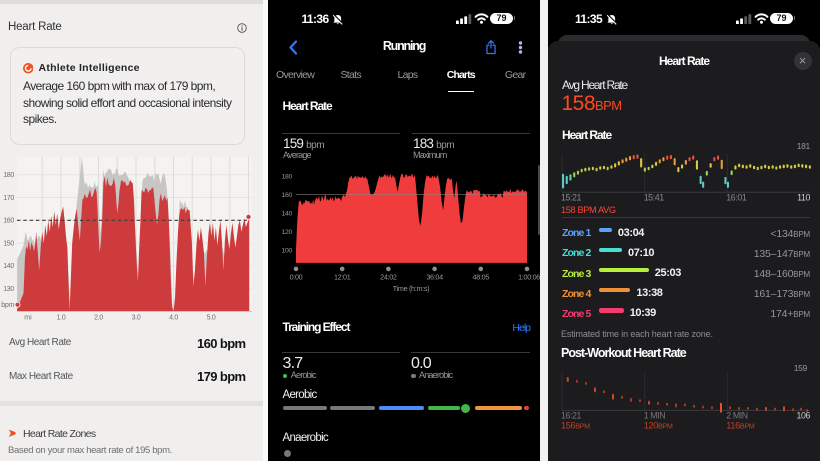 The width and height of the screenshot is (820, 461). Describe the element at coordinates (803, 198) in the screenshot. I see `svg-text: 110` at that location.